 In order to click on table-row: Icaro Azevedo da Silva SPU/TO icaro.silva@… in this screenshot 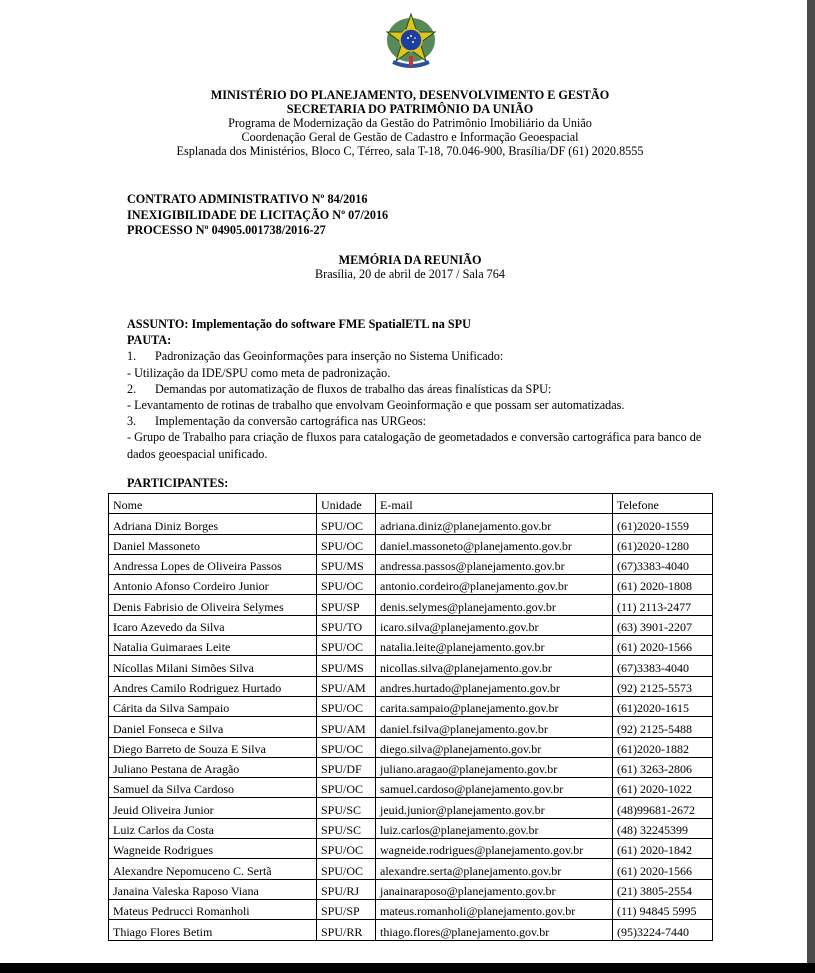, I will do `click(410, 625)`.